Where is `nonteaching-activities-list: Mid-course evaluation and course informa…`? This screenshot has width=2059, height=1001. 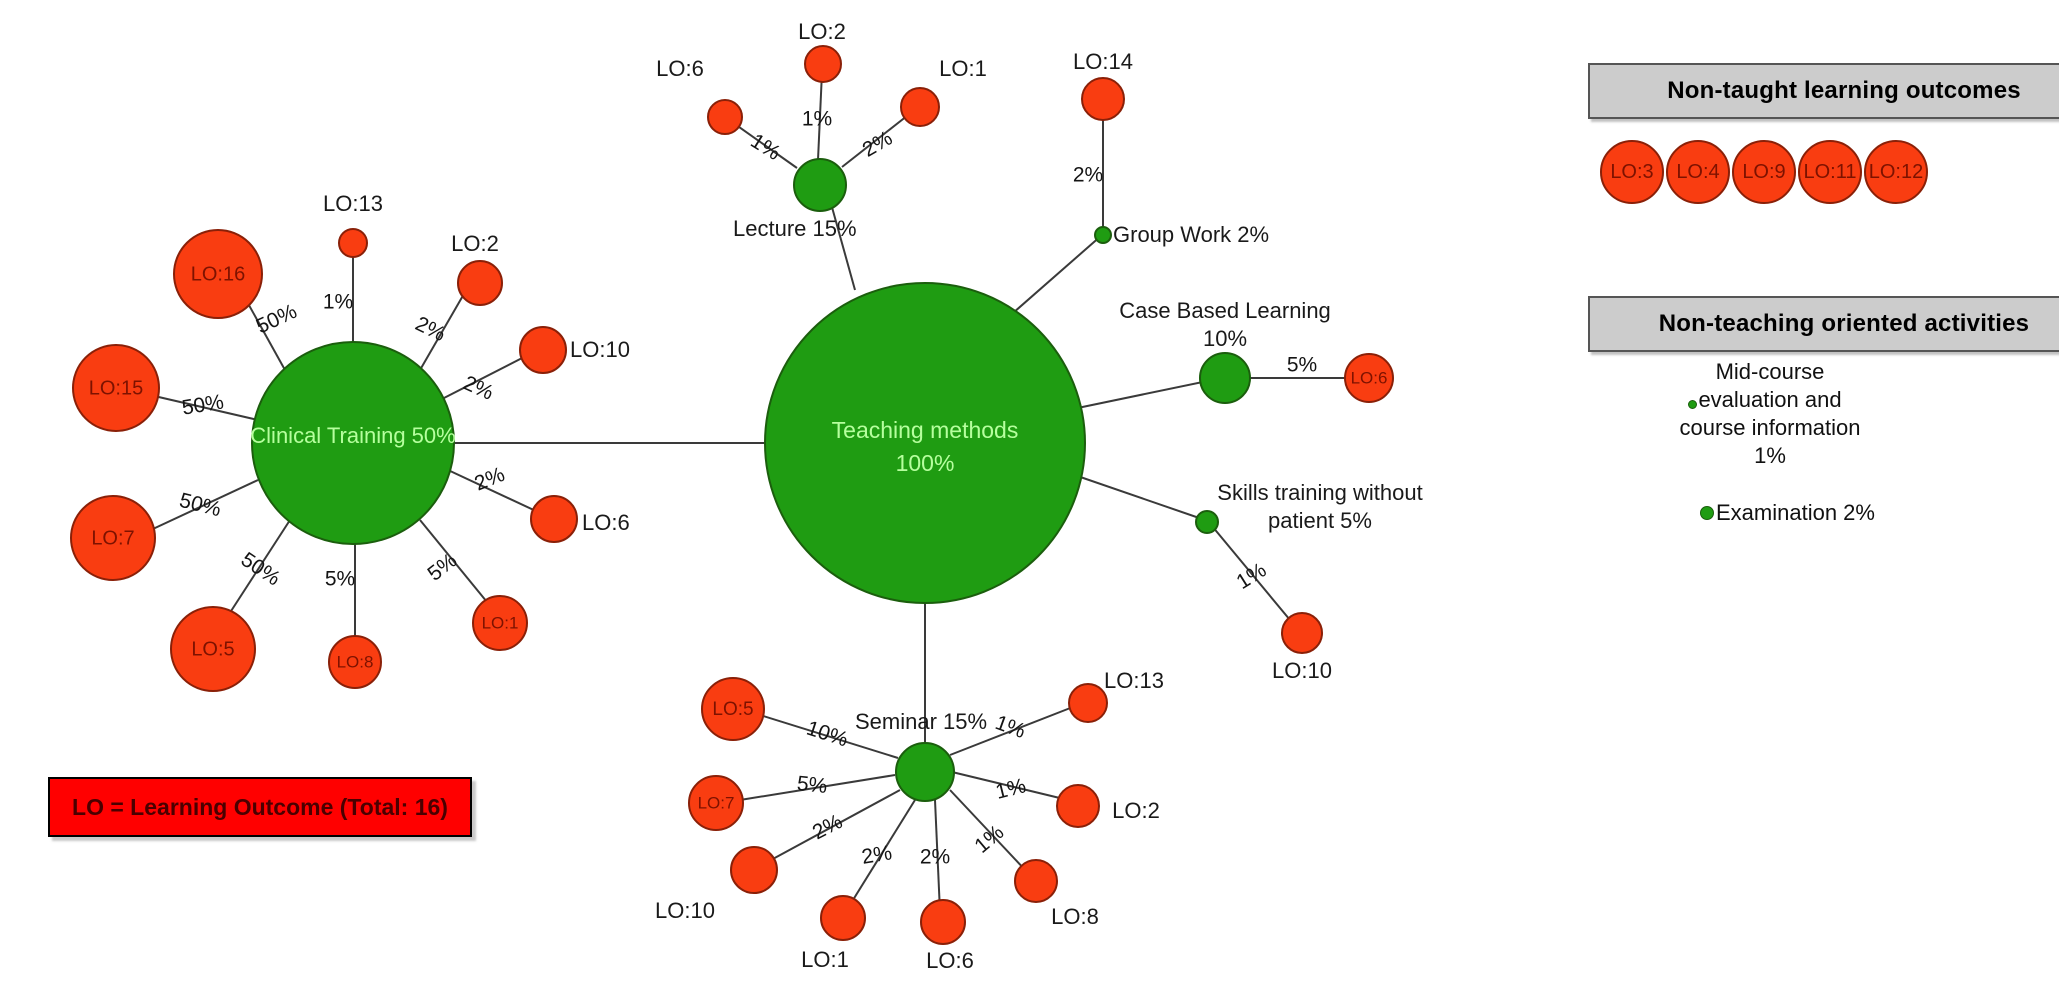 nonteaching-activities-list: Mid-course evaluation and course informa… is located at coordinates (1810, 442).